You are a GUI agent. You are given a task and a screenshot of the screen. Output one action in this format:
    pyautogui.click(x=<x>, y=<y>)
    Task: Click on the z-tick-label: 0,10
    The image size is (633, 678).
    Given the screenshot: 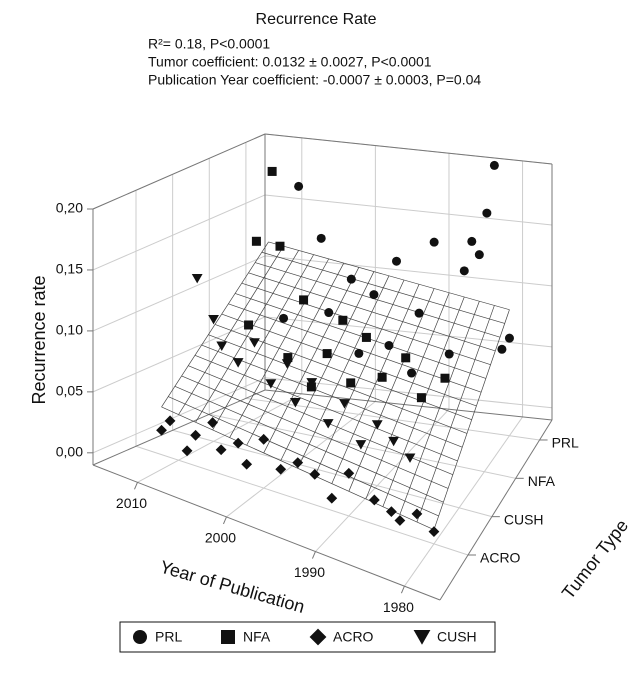 What is the action you would take?
    pyautogui.click(x=69, y=330)
    